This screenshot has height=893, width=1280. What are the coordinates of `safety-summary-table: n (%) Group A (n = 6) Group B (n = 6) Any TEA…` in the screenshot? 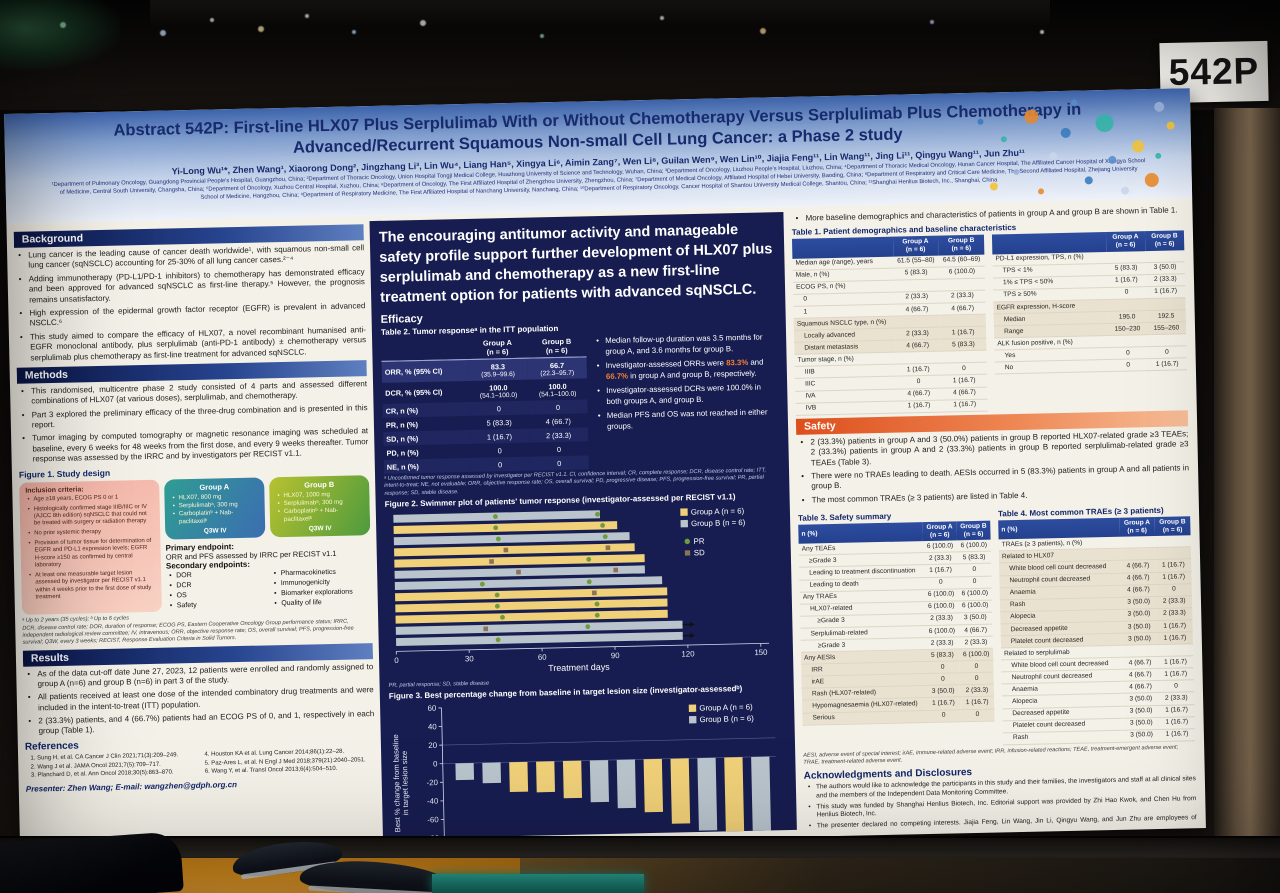 It's located at (896, 623).